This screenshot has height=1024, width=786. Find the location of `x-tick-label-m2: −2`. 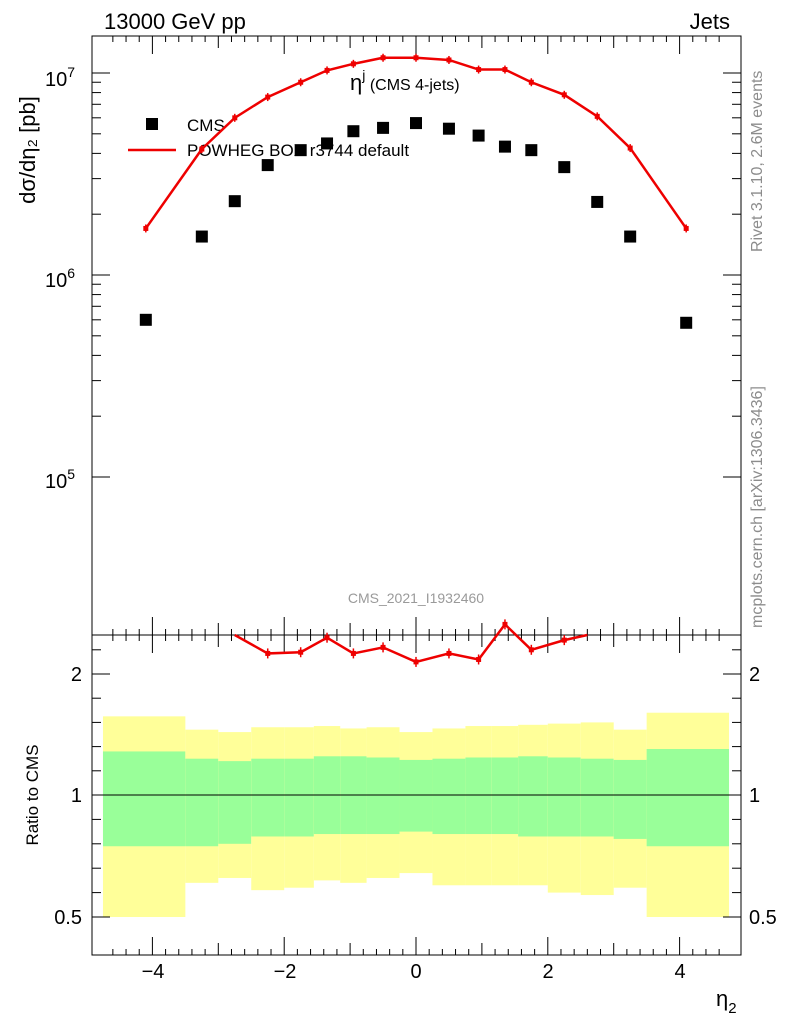

x-tick-label-m2: −2 is located at coordinates (285, 972).